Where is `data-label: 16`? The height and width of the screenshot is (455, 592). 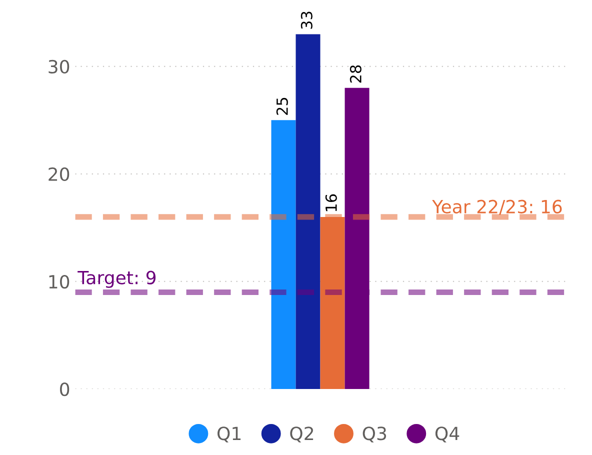 data-label: 16 is located at coordinates (331, 203).